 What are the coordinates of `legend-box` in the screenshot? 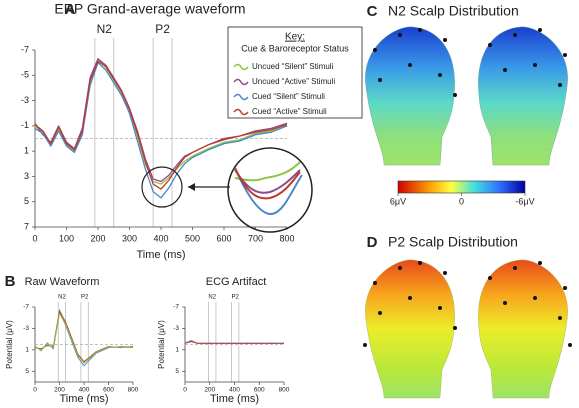 It's located at (295, 72).